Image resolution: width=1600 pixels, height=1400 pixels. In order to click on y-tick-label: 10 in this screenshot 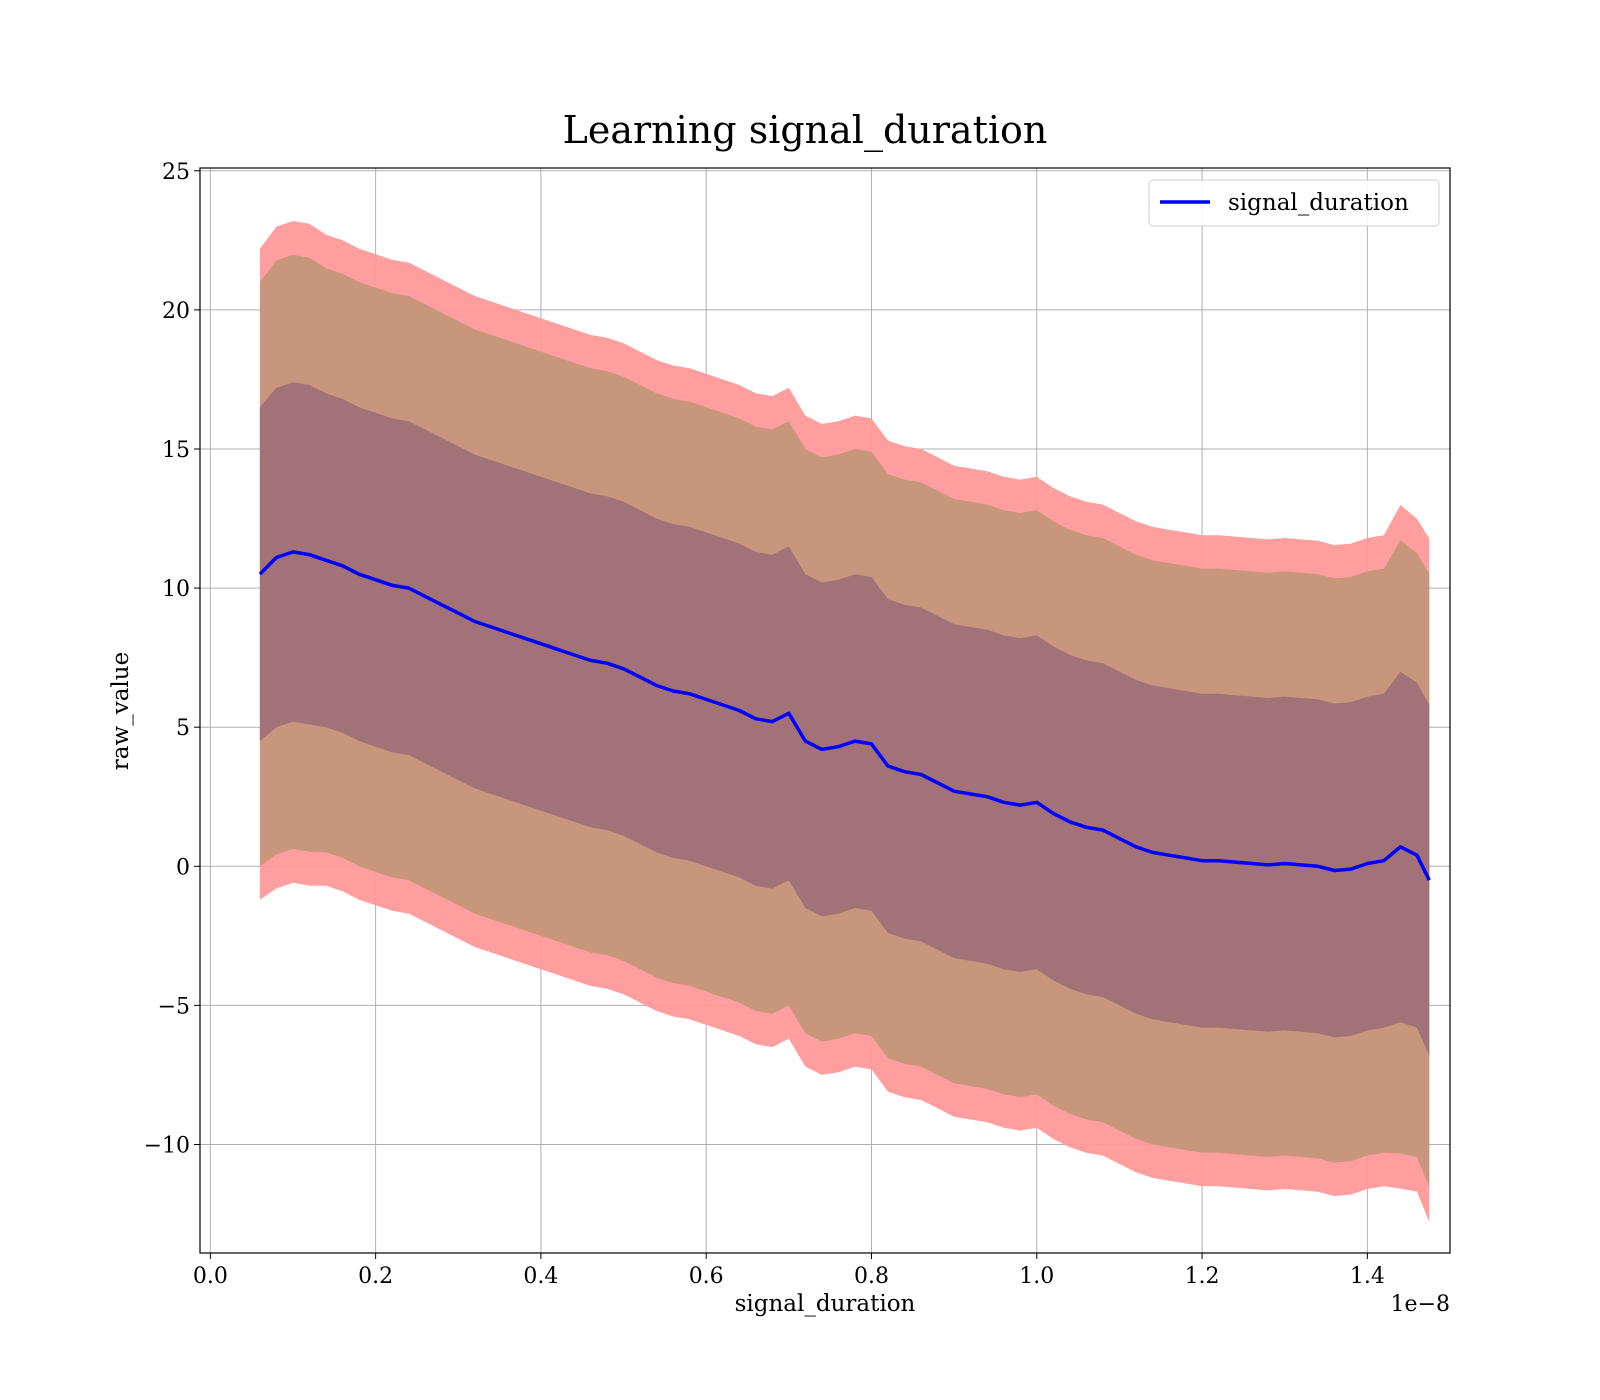, I will do `click(176, 589)`.